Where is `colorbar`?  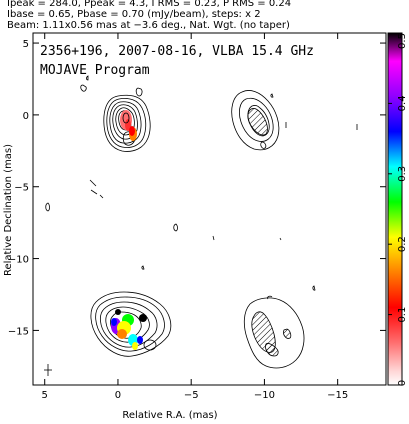 colorbar is located at coordinates (395, 209).